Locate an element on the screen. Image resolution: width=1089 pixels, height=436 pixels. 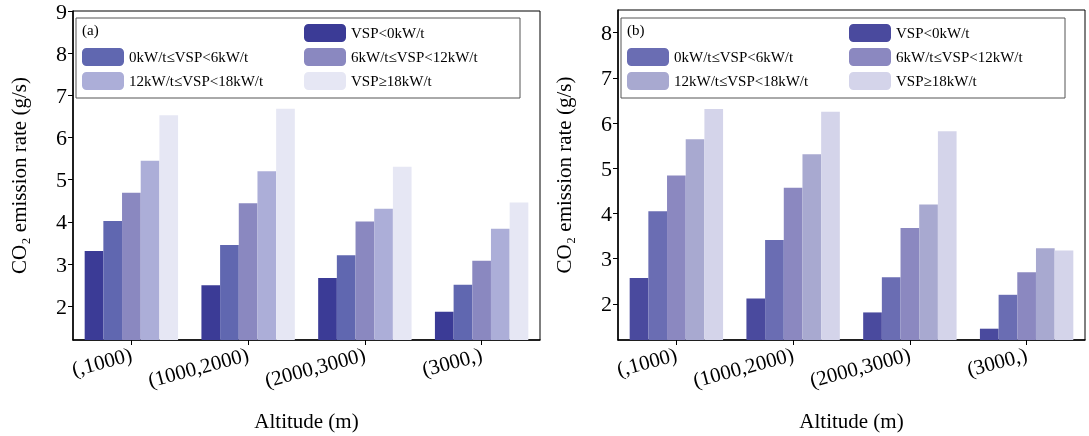
y-tick-label: 9 is located at coordinates (61, 12).